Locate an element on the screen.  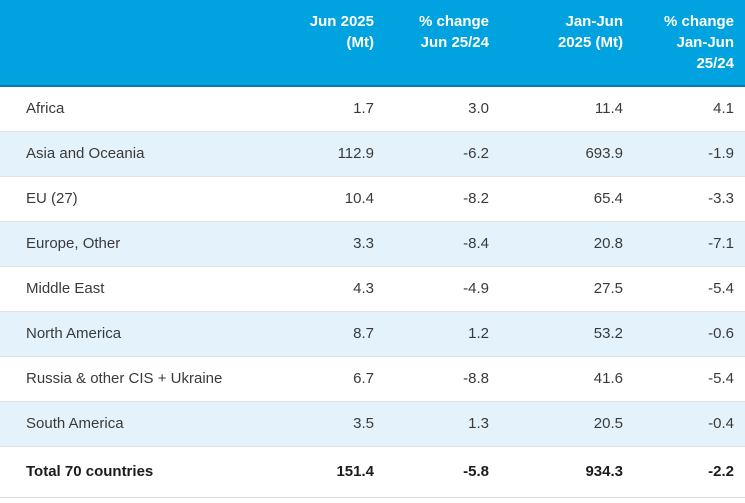
region-name: Middle East is located at coordinates (150, 289).